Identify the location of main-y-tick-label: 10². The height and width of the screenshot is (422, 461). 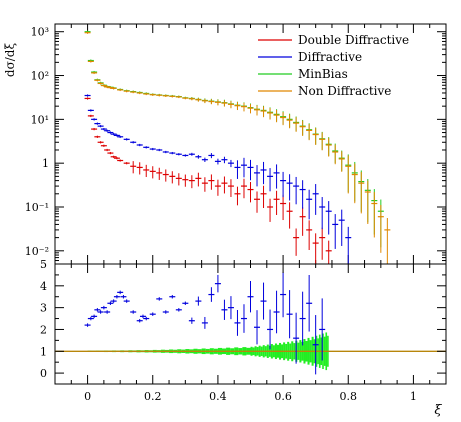
(40, 76).